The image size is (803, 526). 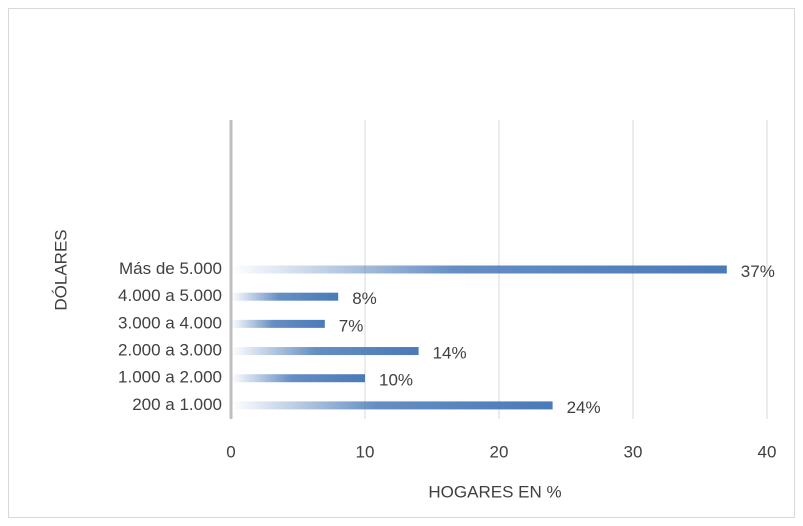 I want to click on y-axis-label: DÓLARES, so click(x=60, y=269).